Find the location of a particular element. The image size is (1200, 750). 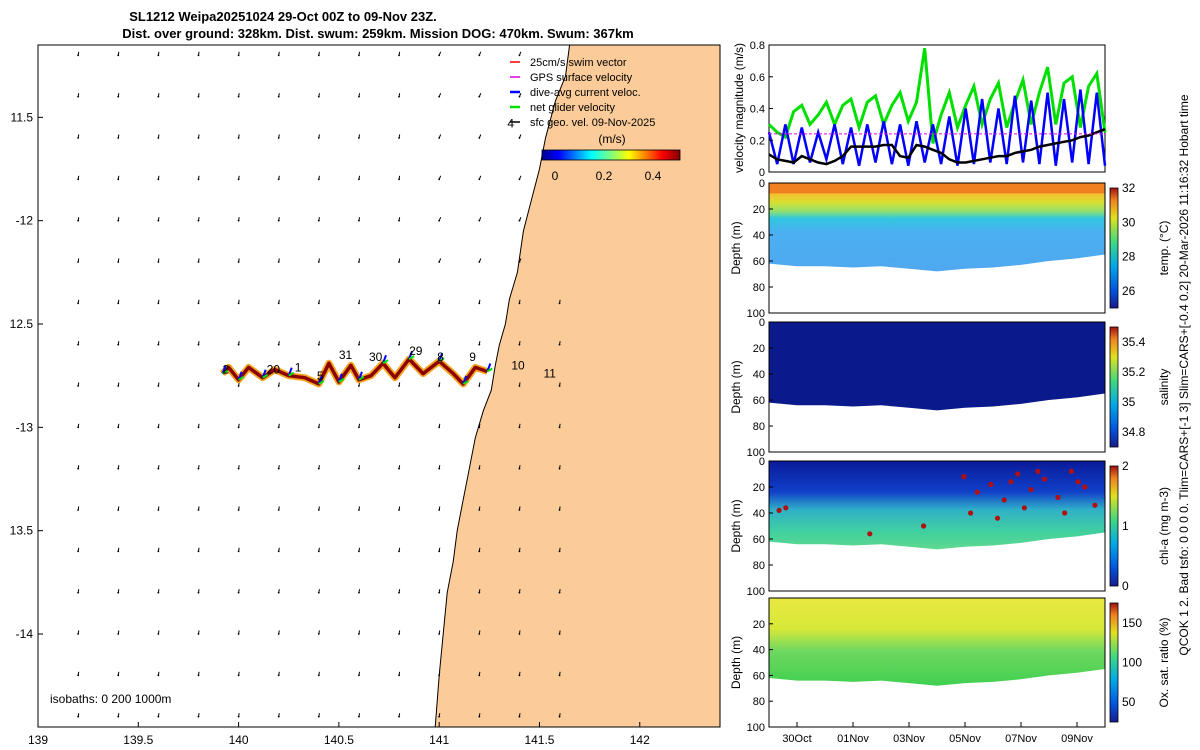

colorbar-label: chl-a (mg m-3) is located at coordinates (1164, 526).